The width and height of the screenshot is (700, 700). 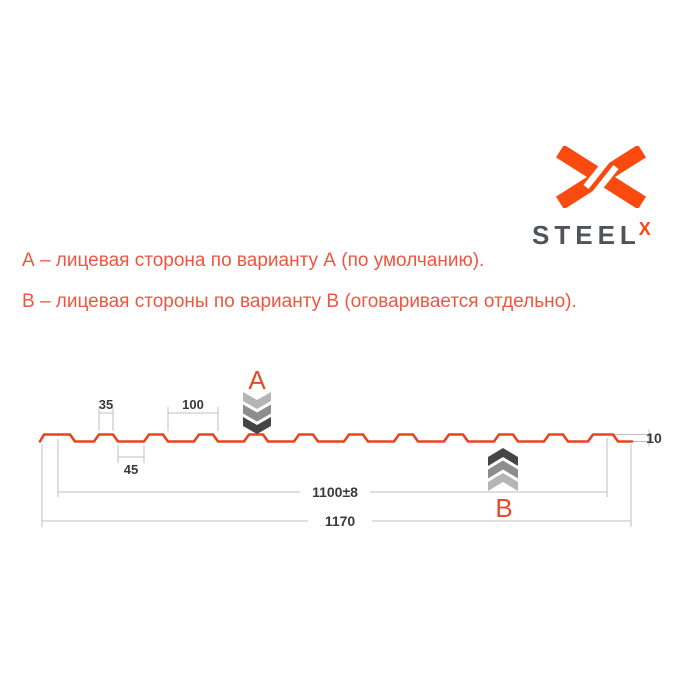 What do you see at coordinates (654, 438) in the screenshot?
I see `dim-label-10: 10` at bounding box center [654, 438].